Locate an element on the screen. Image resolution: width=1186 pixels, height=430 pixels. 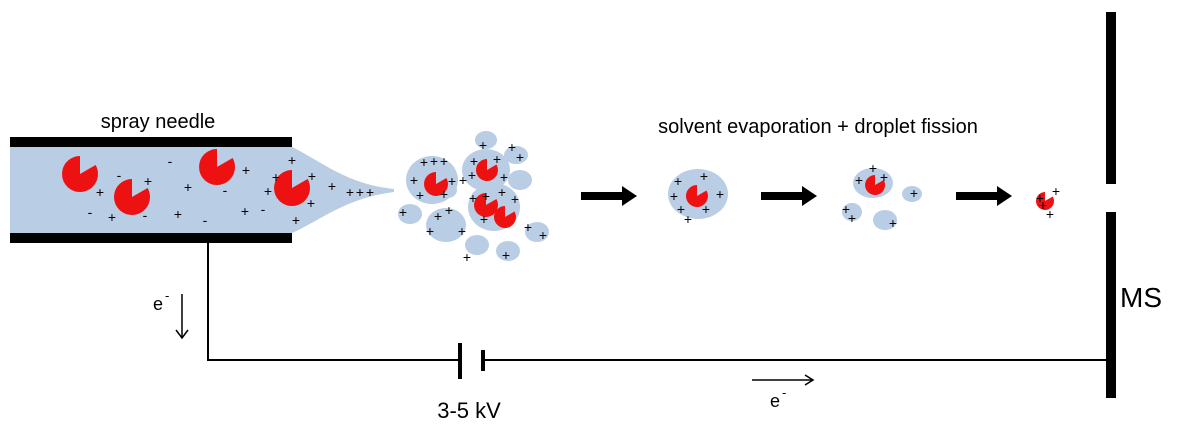
circuit-wire-left is located at coordinates (333, 302).